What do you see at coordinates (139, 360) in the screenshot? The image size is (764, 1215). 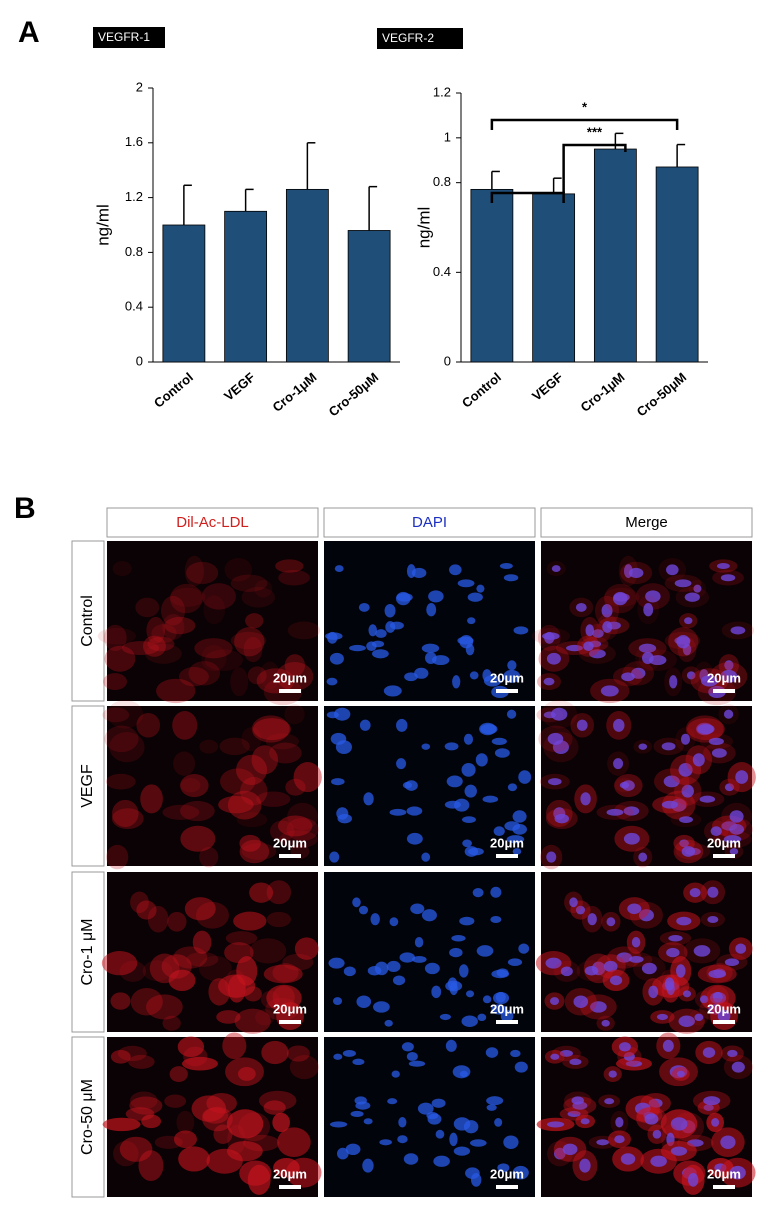 I see `y-tick-label: 0` at bounding box center [139, 360].